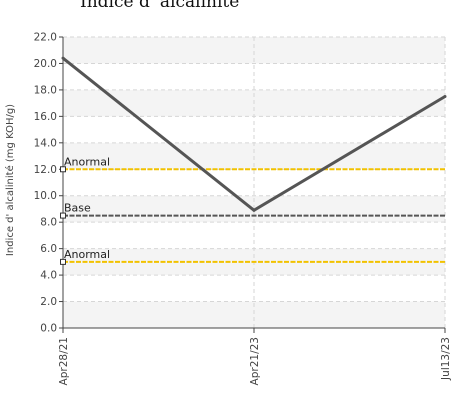 The width and height of the screenshot is (458, 397). I want to click on chart-title: Indice d' alcalinité, so click(160, 6).